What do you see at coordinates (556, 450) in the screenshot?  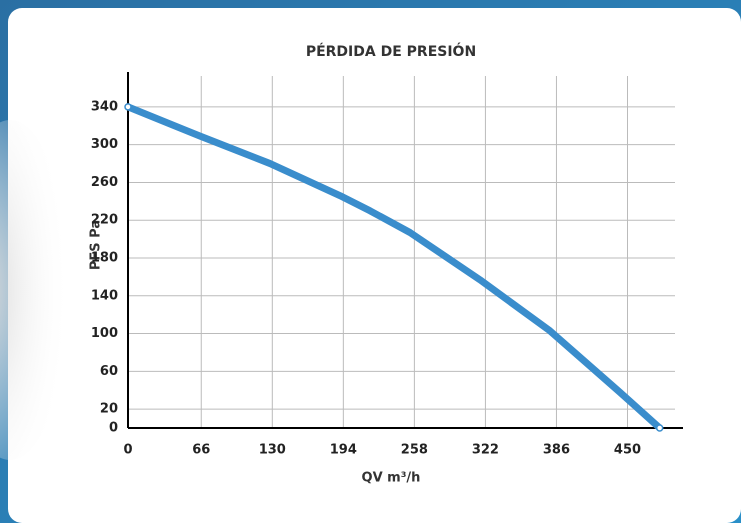 I see `x-tick-label: 386` at bounding box center [556, 450].